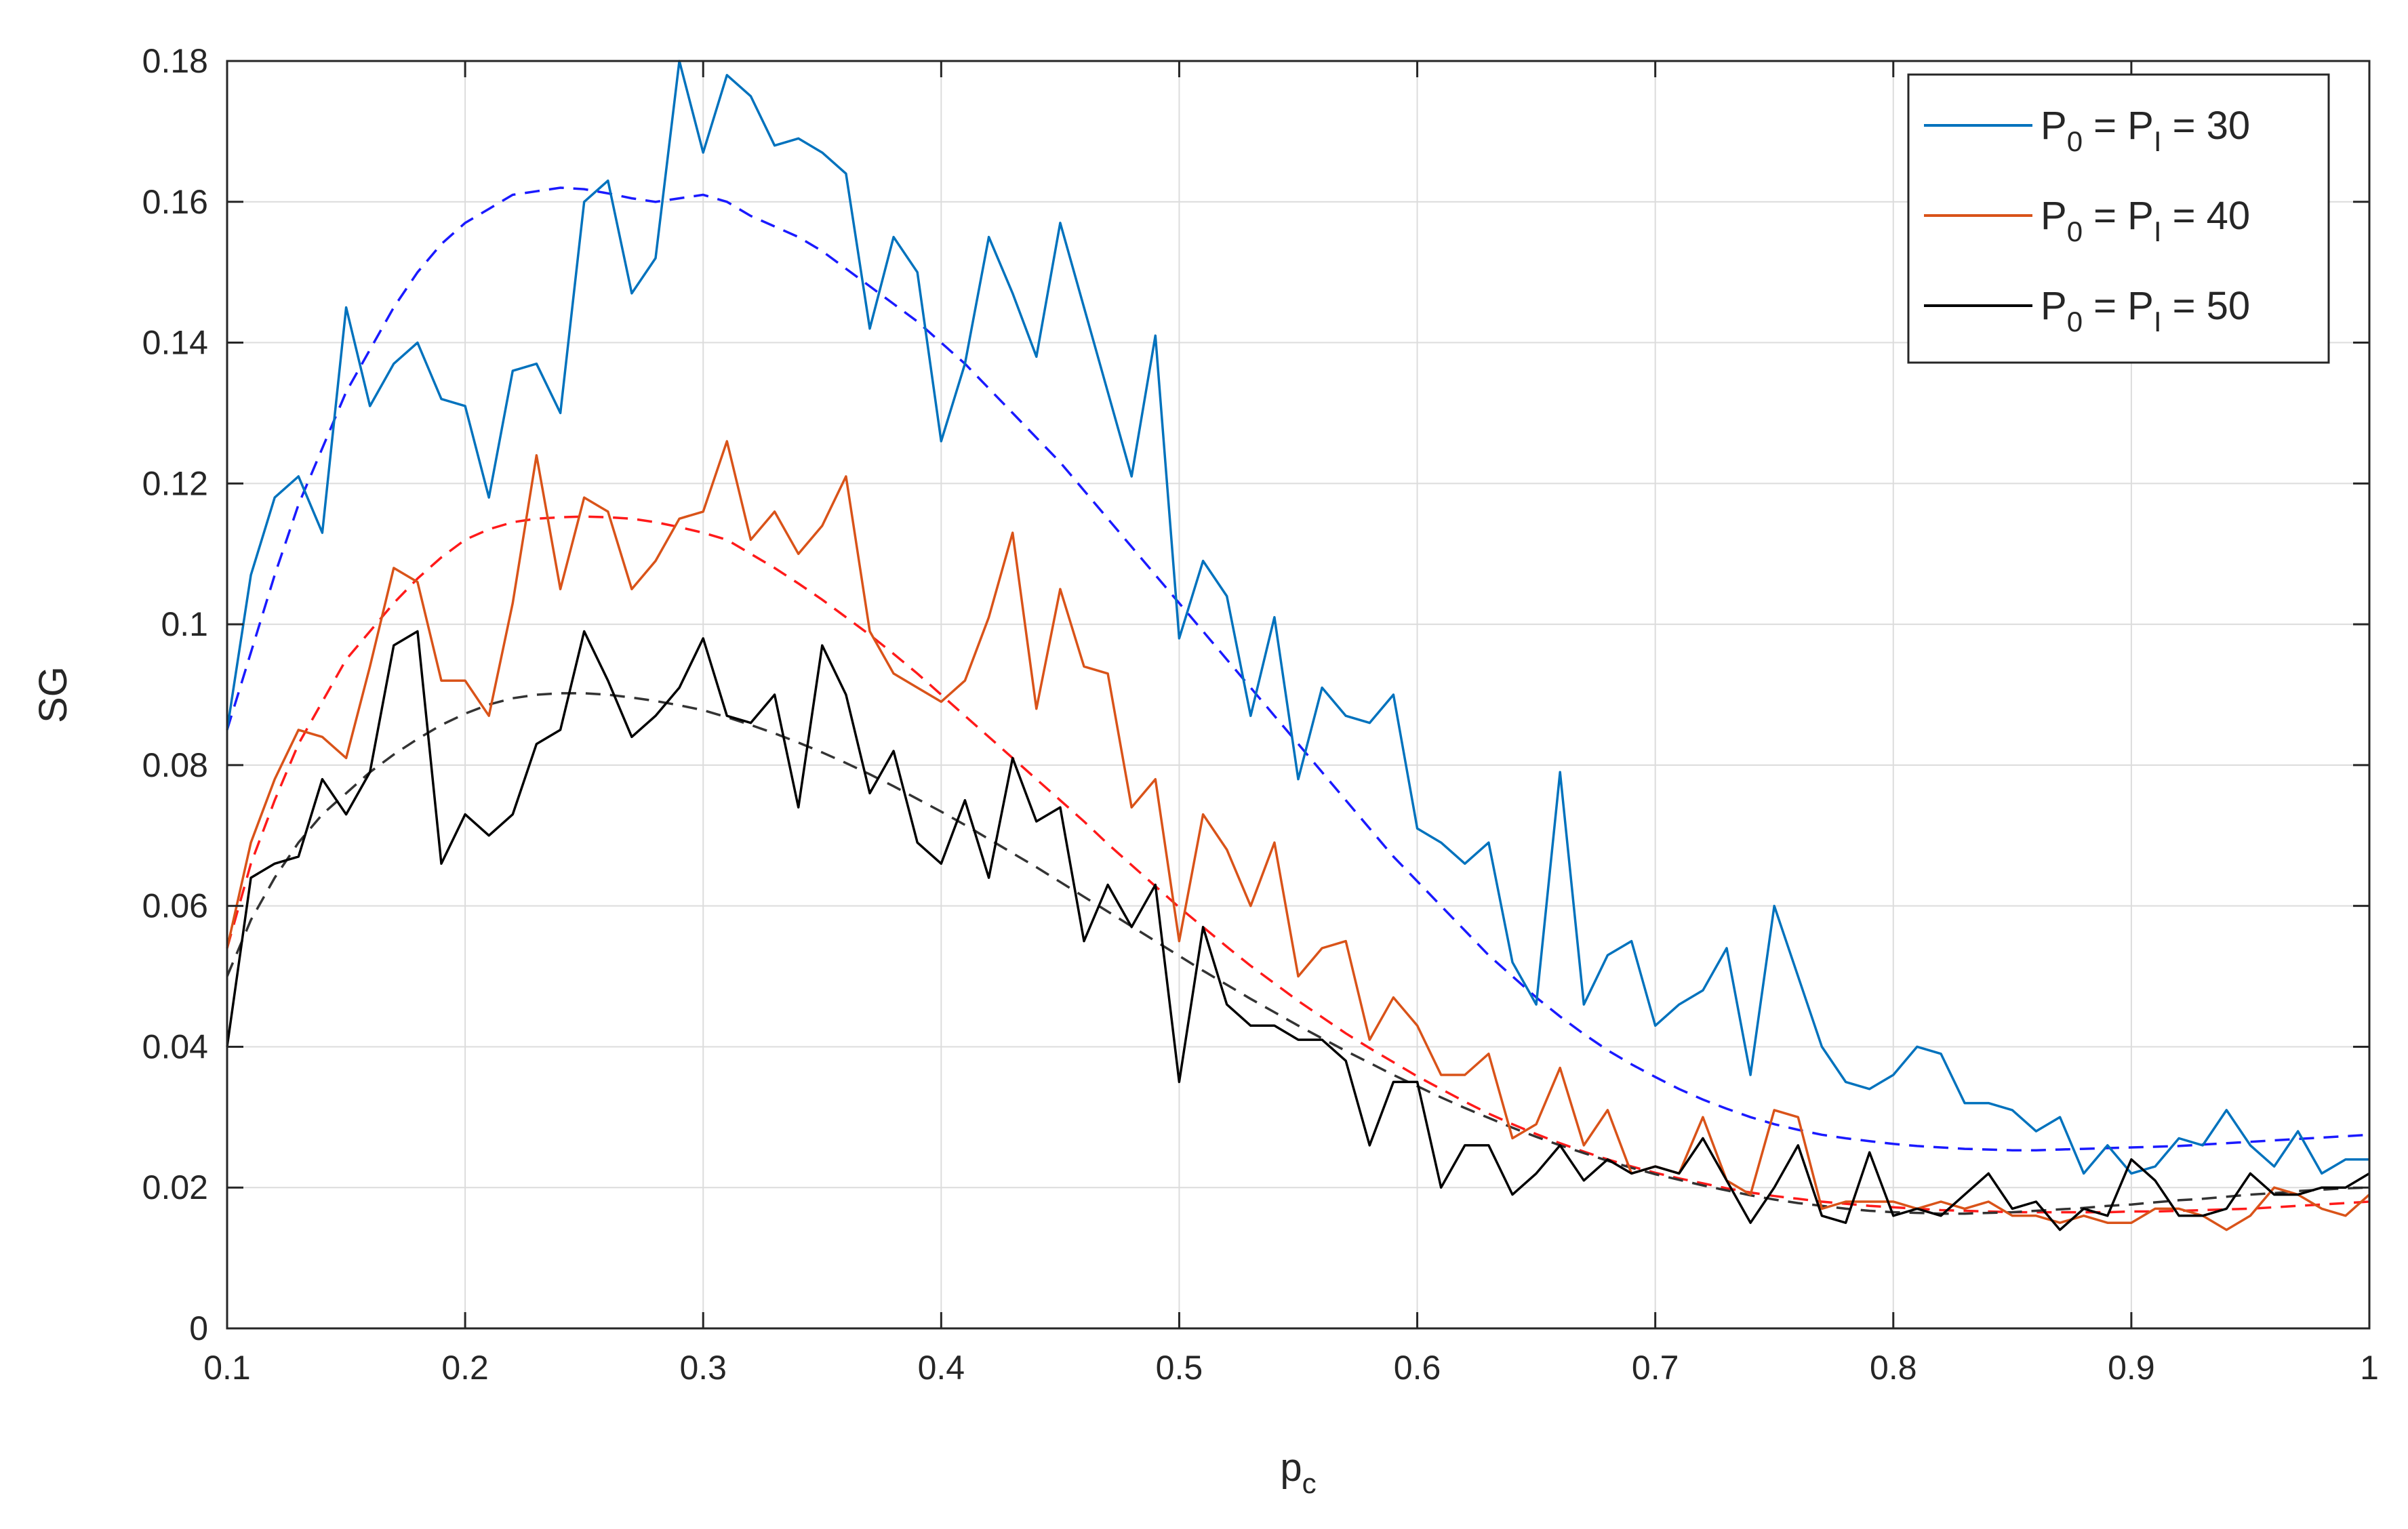 The width and height of the screenshot is (2408, 1529). What do you see at coordinates (1291, 1468) in the screenshot?
I see `x-axis-label-main: p` at bounding box center [1291, 1468].